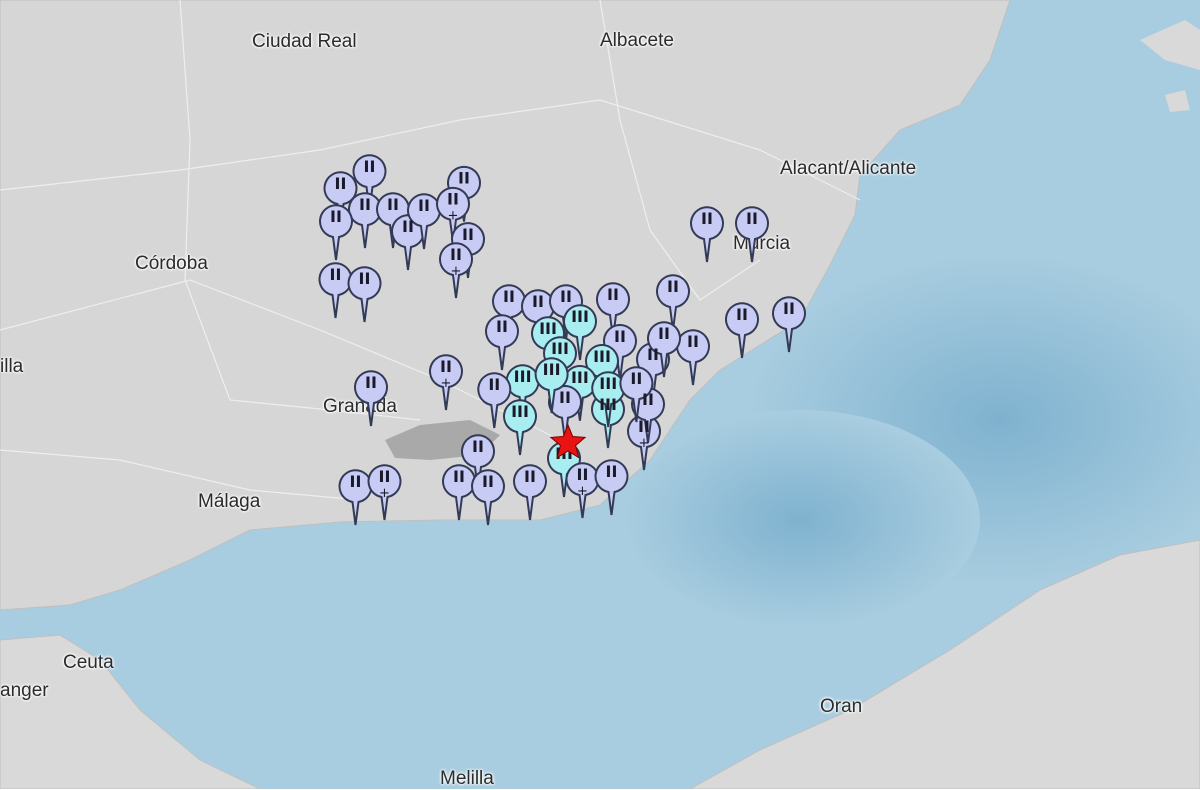  What do you see at coordinates (24, 690) in the screenshot?
I see `place-label: anger` at bounding box center [24, 690].